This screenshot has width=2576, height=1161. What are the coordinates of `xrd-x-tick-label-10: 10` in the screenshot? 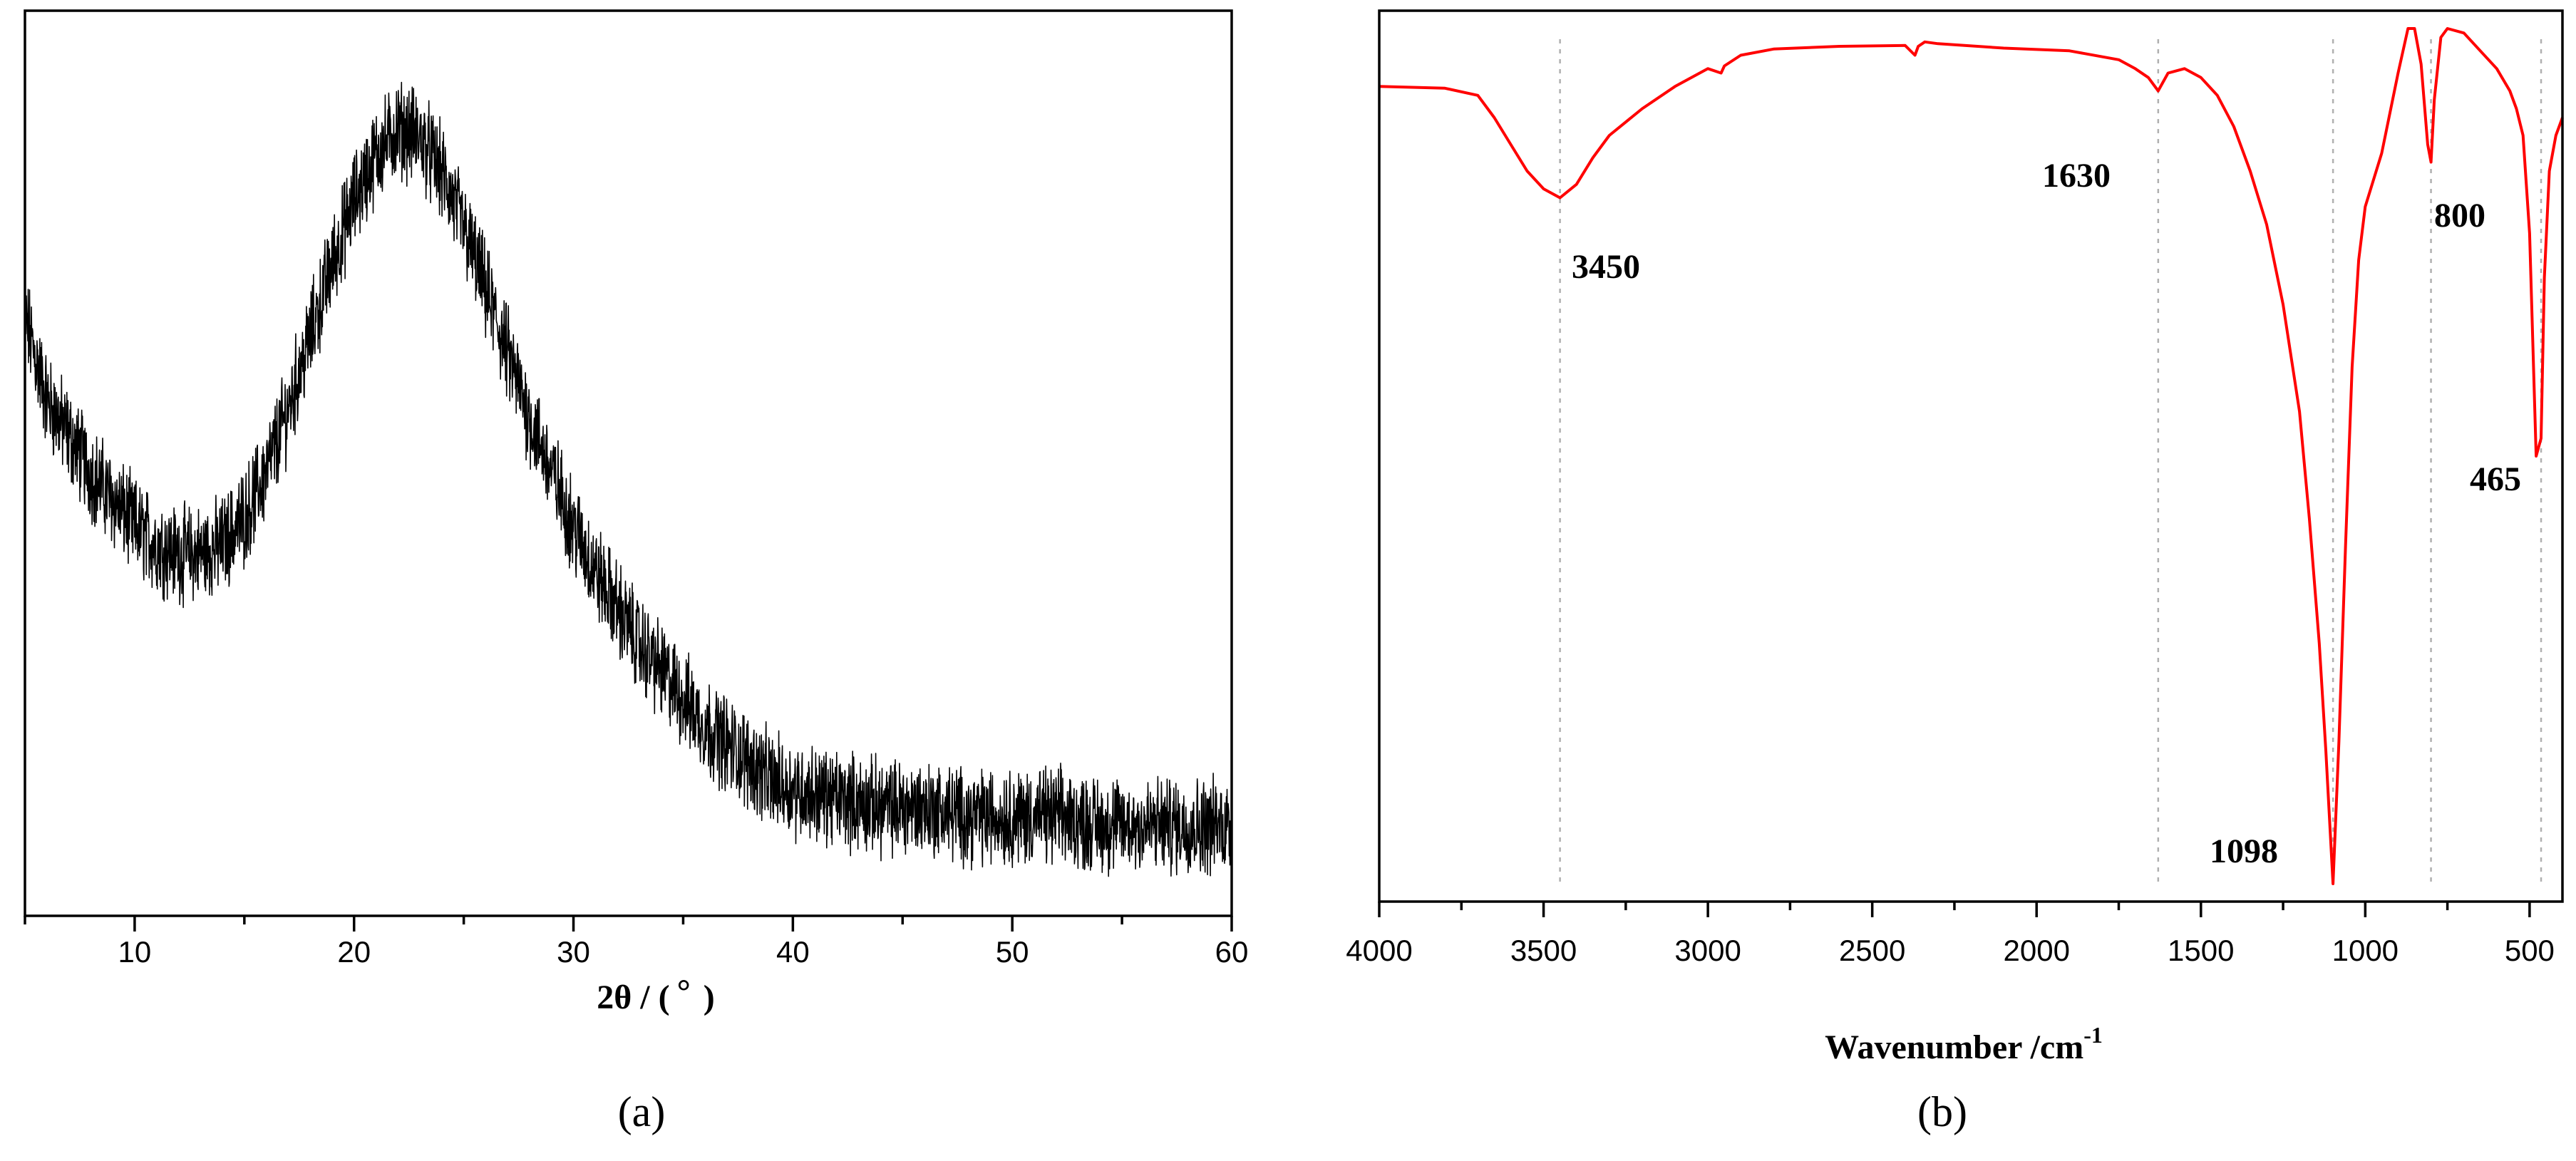 It's located at (135, 952).